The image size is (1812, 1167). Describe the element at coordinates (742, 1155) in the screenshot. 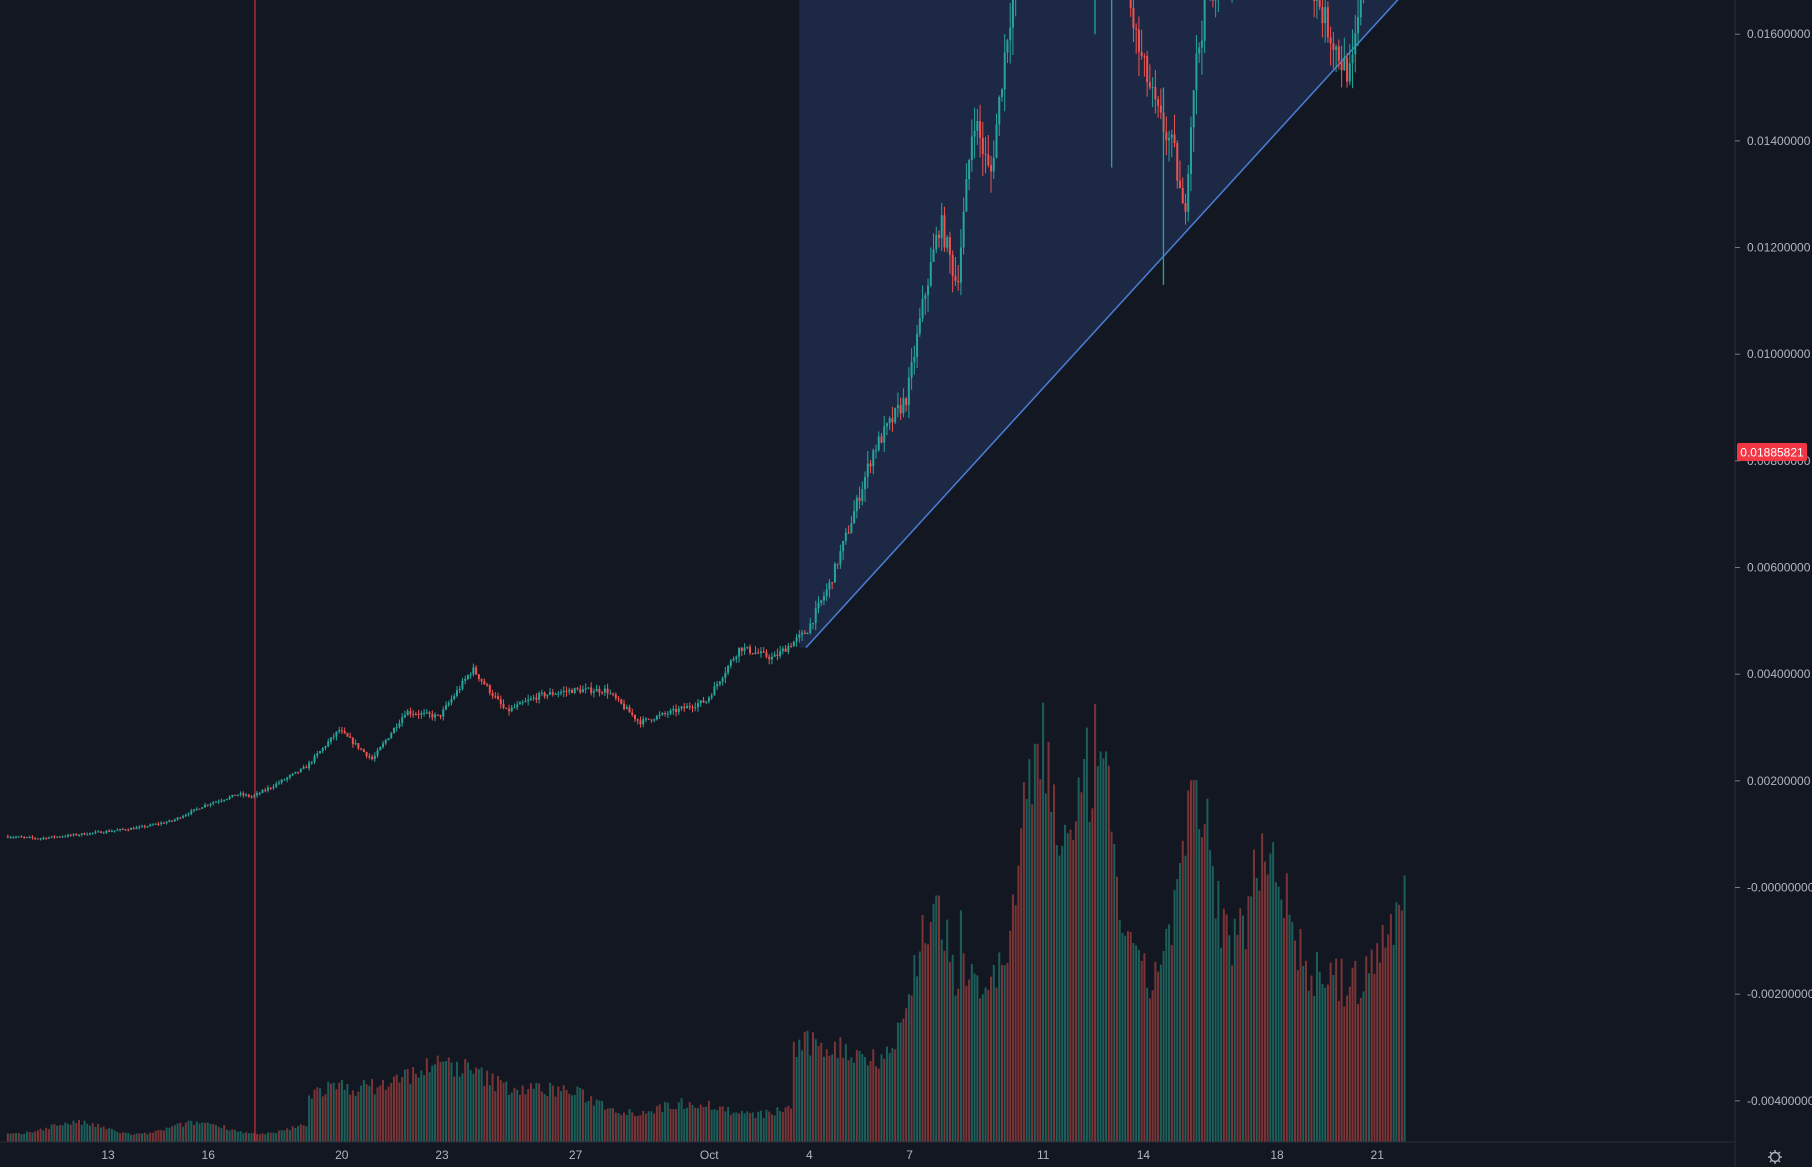

I see `time-axis: 13 16 20 23 27 Oct 4 7 11 14 18 21` at that location.